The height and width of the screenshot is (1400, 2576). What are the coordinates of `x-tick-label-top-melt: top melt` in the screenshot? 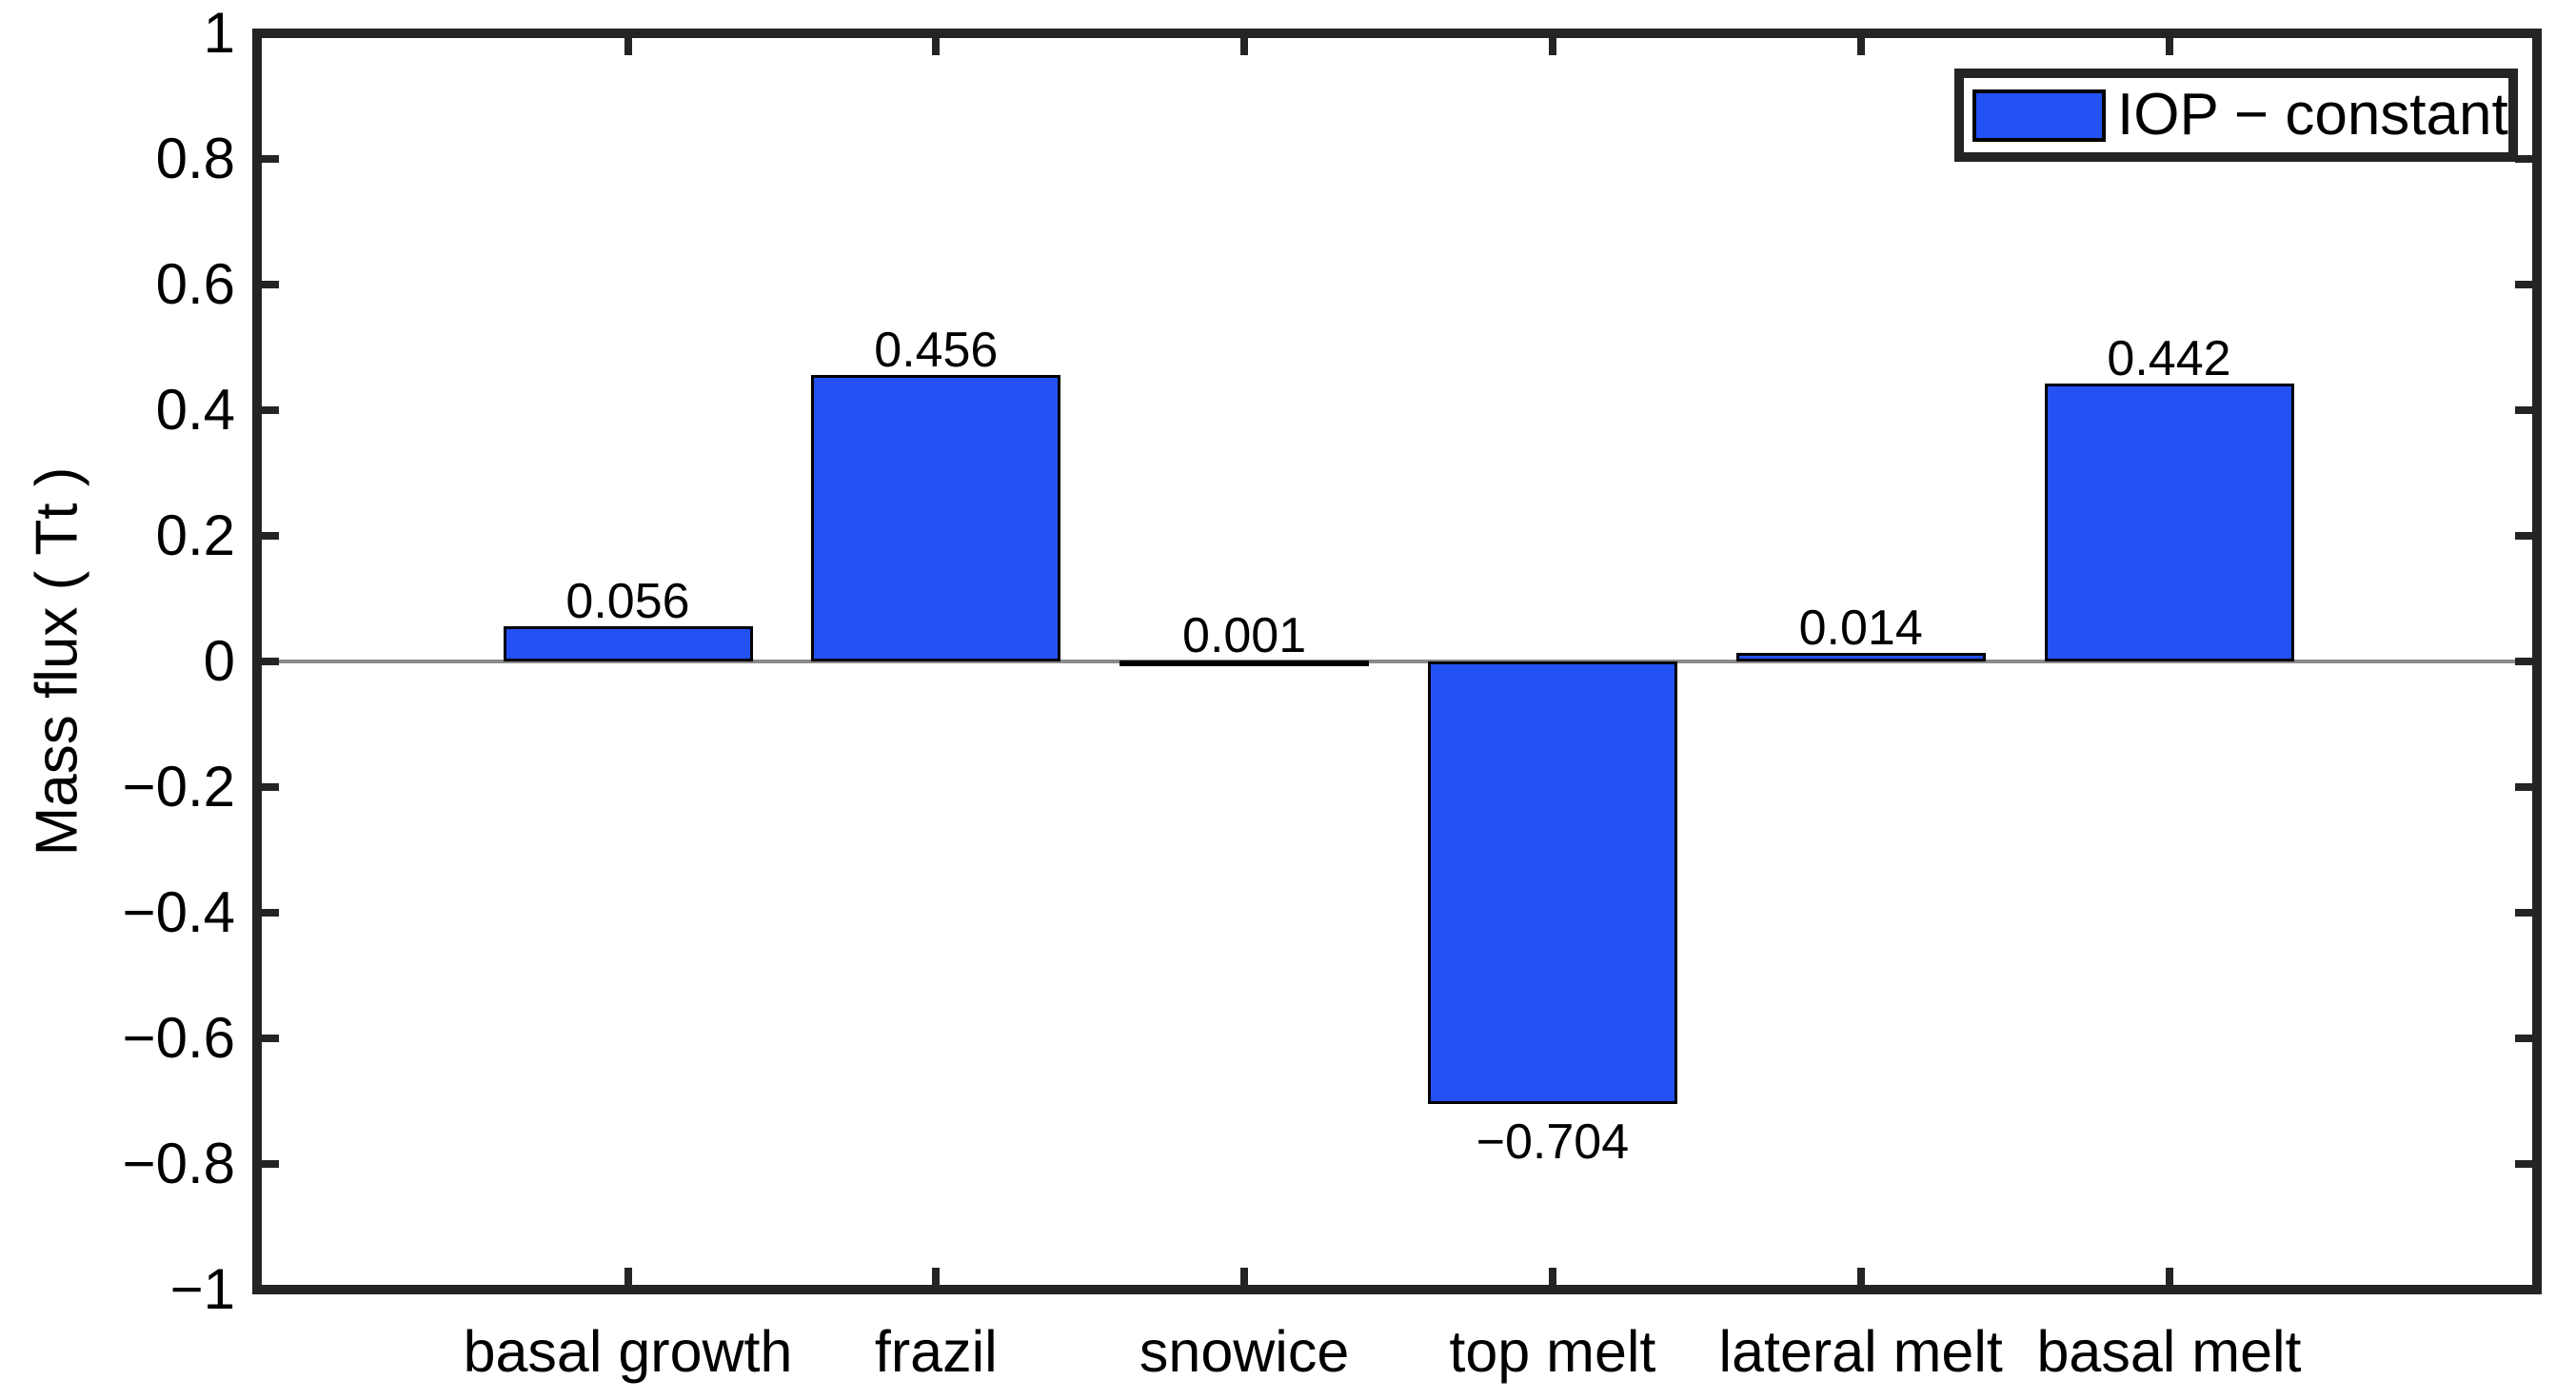 It's located at (1552, 1351).